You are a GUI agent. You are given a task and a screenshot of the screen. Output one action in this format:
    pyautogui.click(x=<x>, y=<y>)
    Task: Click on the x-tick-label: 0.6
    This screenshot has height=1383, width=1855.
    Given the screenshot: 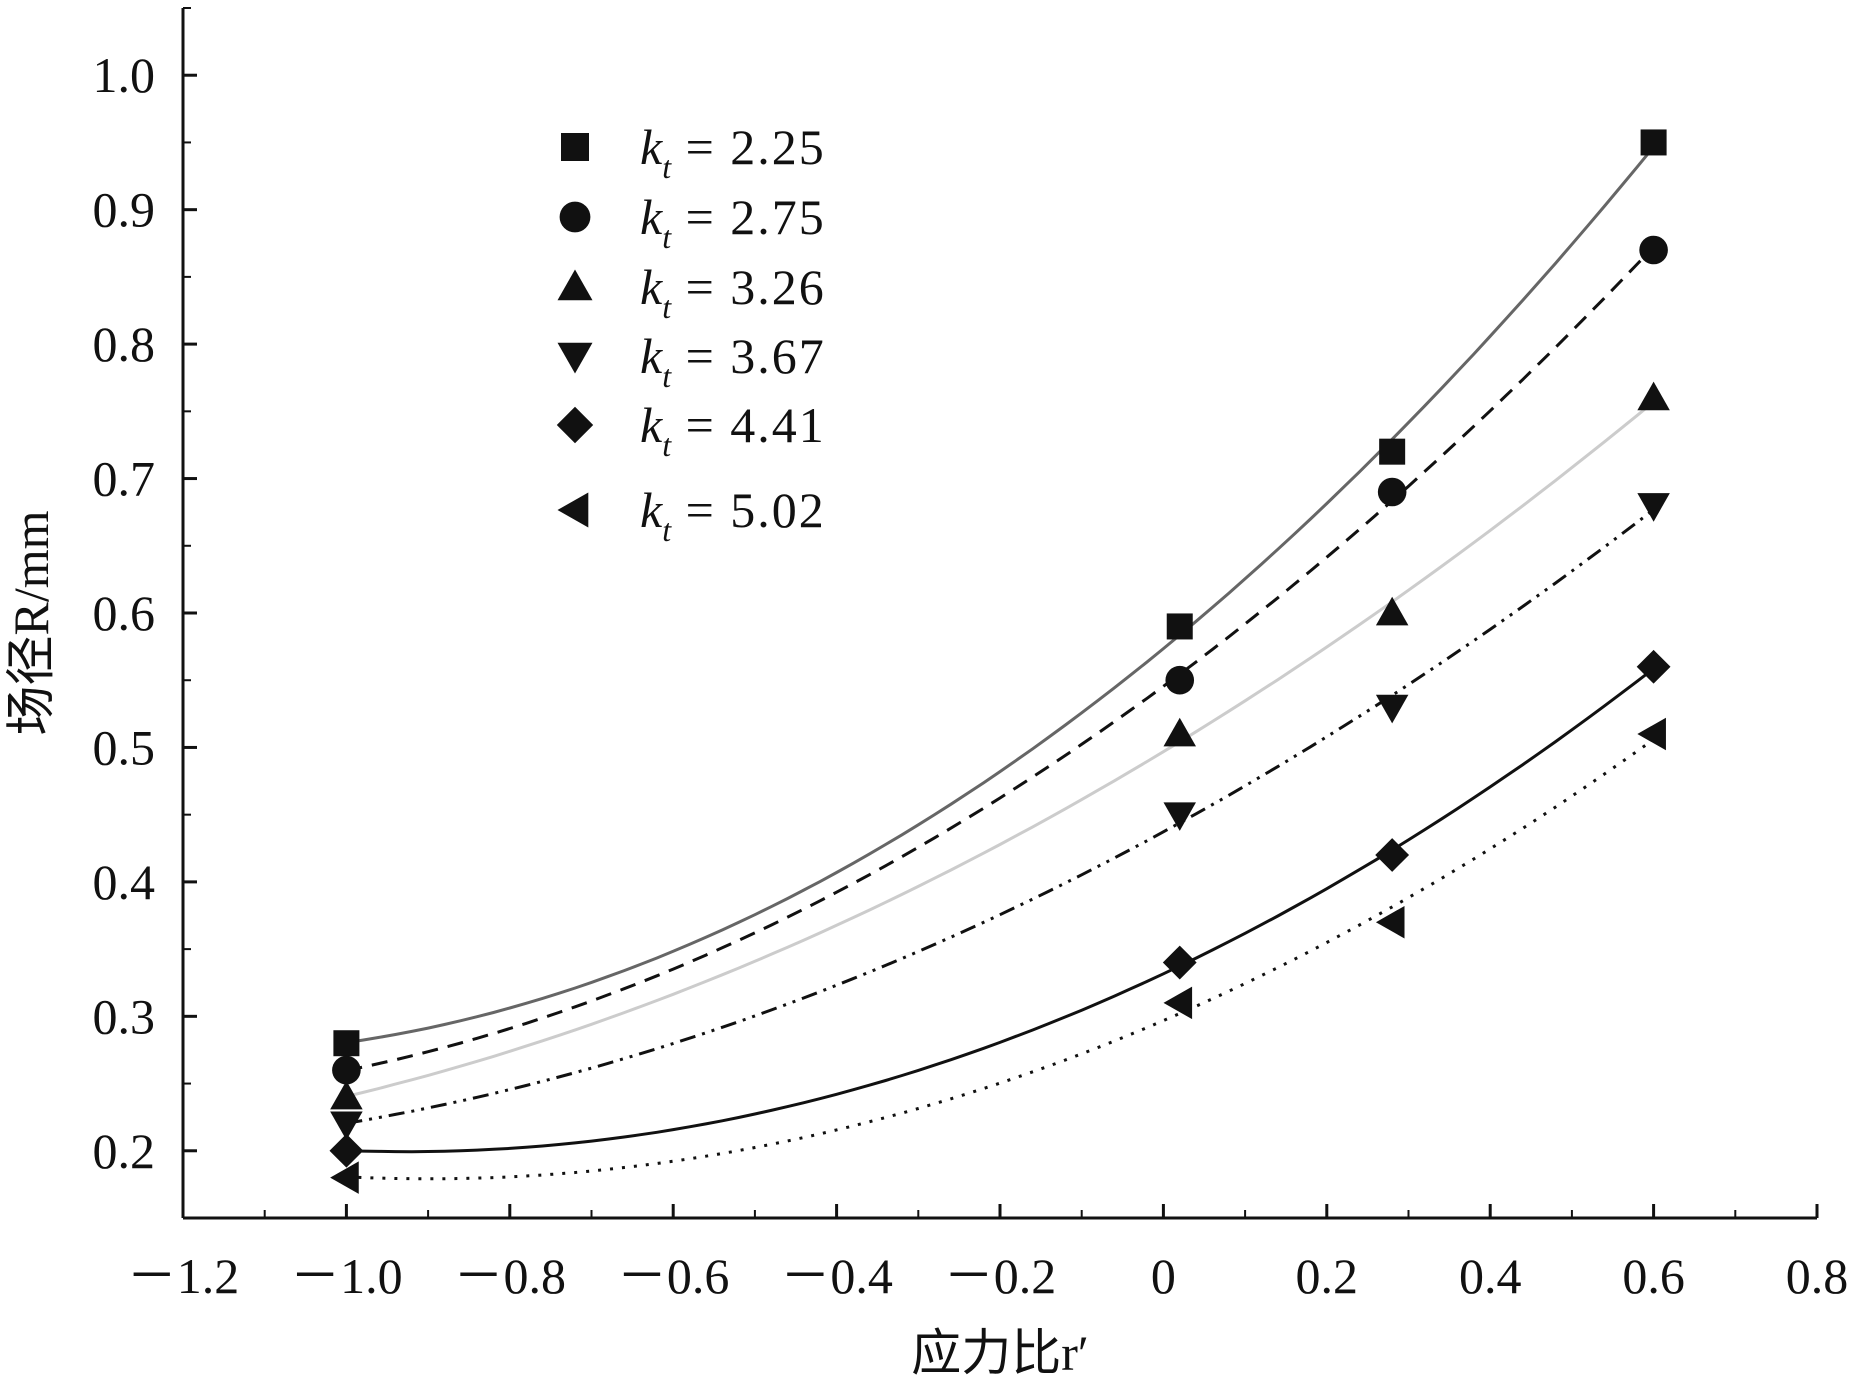 What is the action you would take?
    pyautogui.click(x=1653, y=1276)
    